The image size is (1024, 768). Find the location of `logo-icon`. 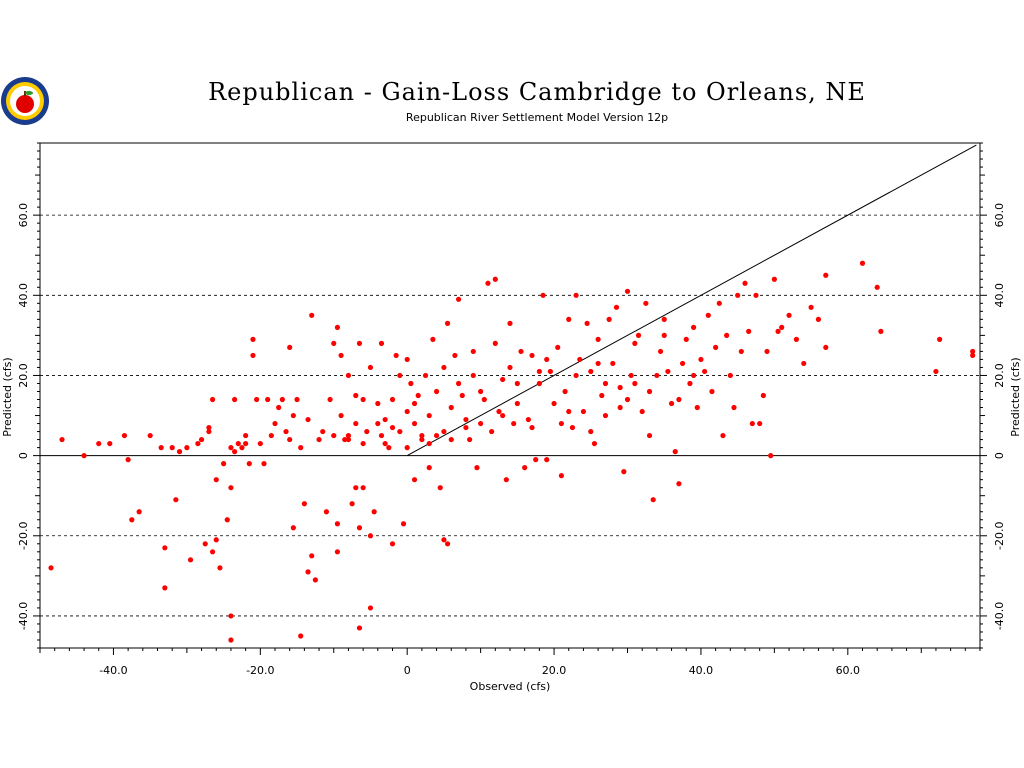

logo-icon is located at coordinates (25, 101).